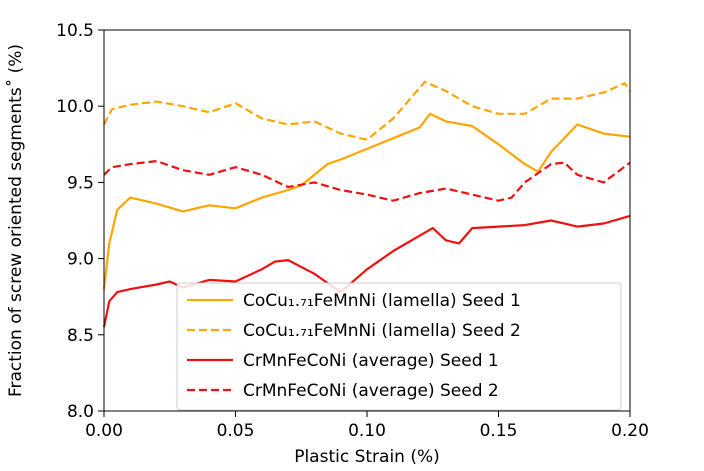 The height and width of the screenshot is (471, 704). Describe the element at coordinates (75, 31) in the screenshot. I see `y-tick-label: 10.5` at that location.